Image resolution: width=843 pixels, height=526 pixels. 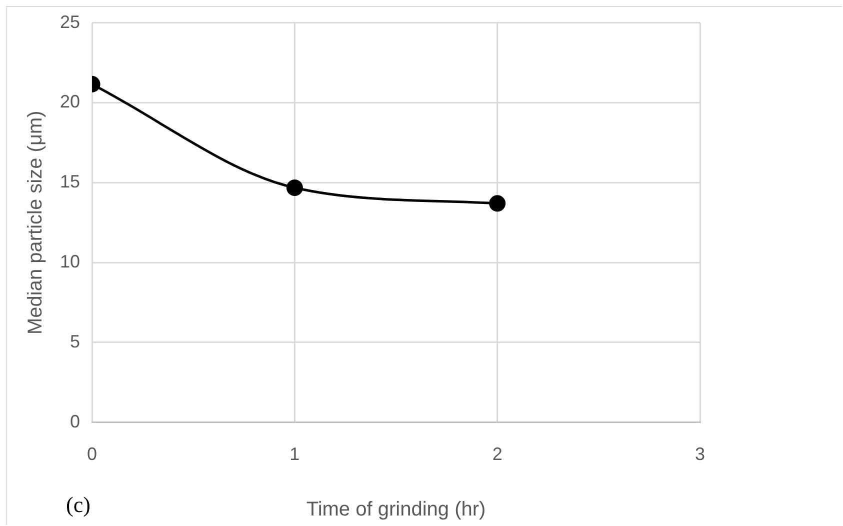 I want to click on y-axis-title: Median particle size (μm), so click(x=35, y=222).